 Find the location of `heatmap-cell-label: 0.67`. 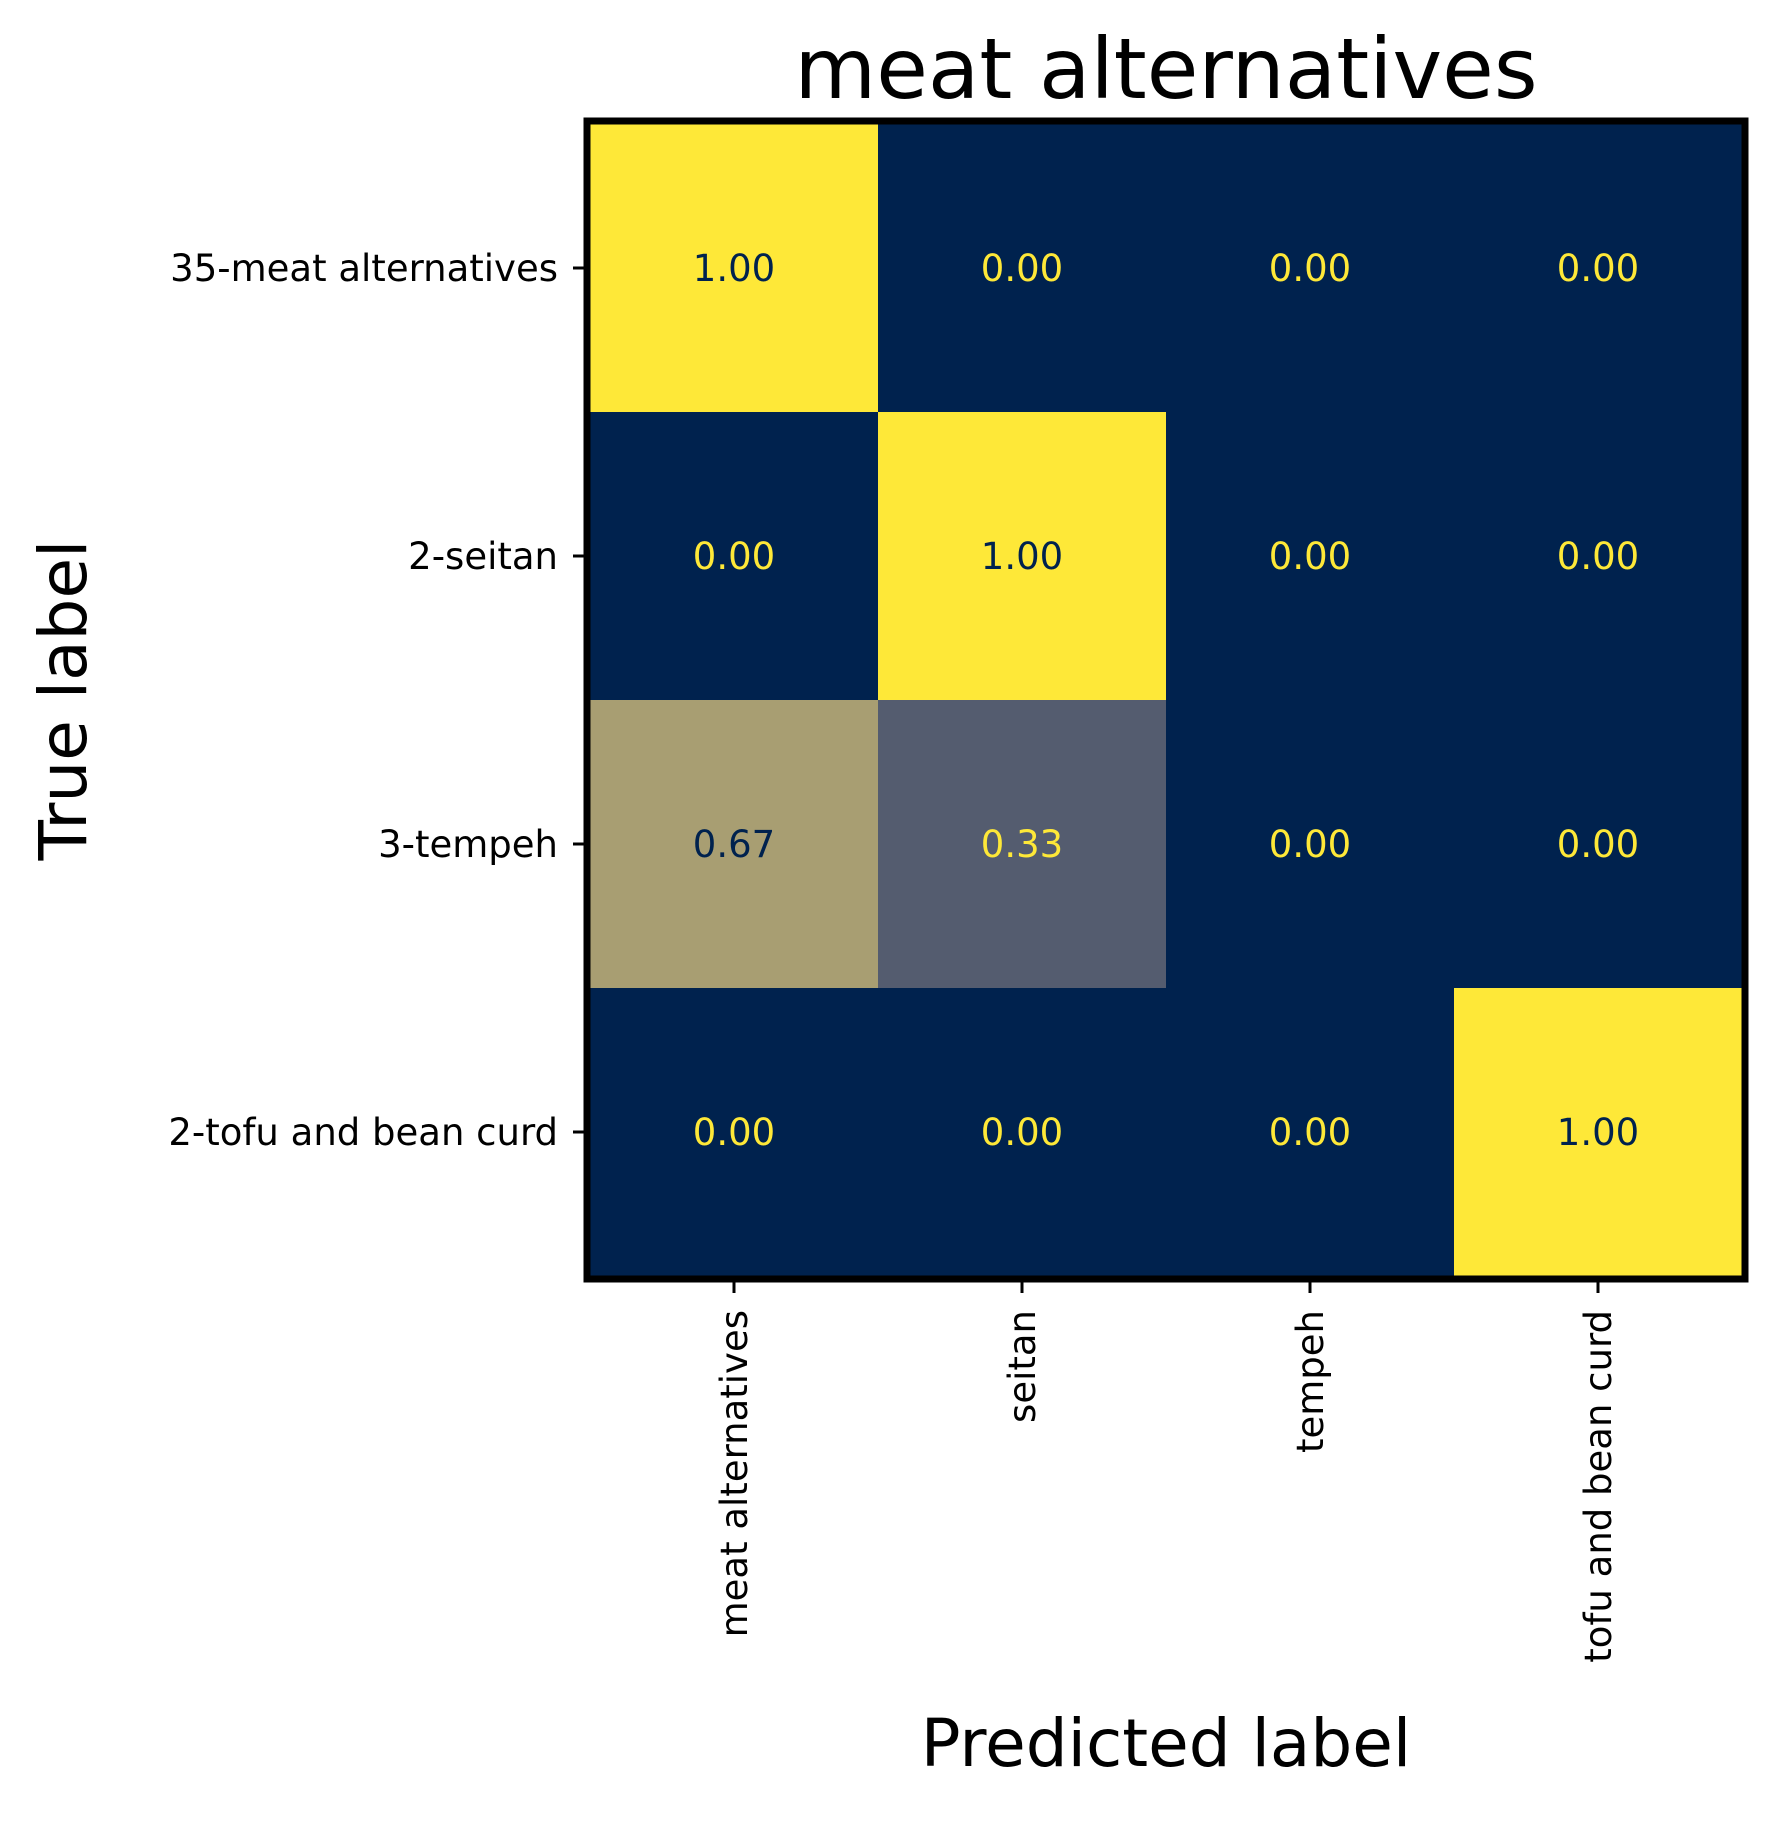

heatmap-cell-label: 0.67 is located at coordinates (734, 844).